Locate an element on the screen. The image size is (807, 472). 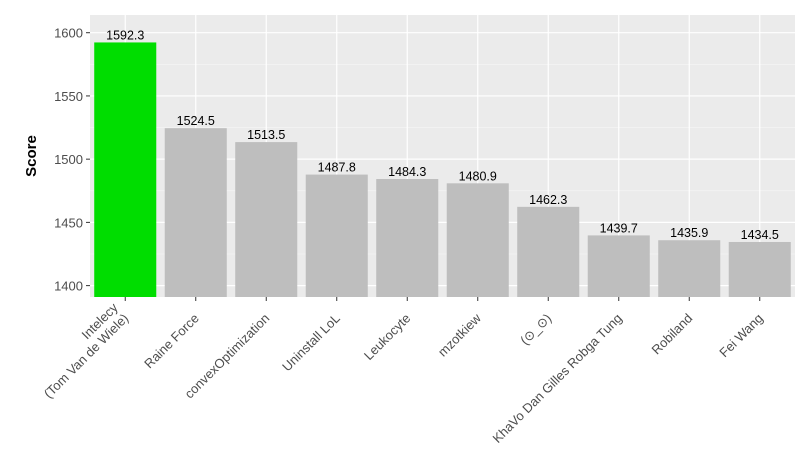
x-tick-label: Robiland is located at coordinates (671, 334).